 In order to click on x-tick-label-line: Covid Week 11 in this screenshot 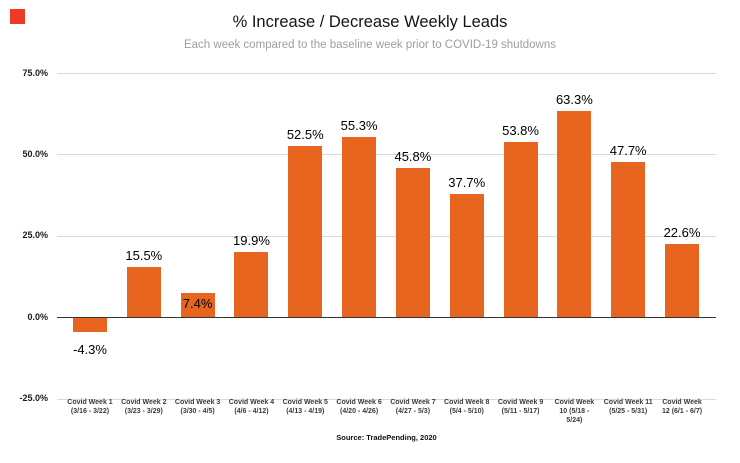, I will do `click(628, 402)`.